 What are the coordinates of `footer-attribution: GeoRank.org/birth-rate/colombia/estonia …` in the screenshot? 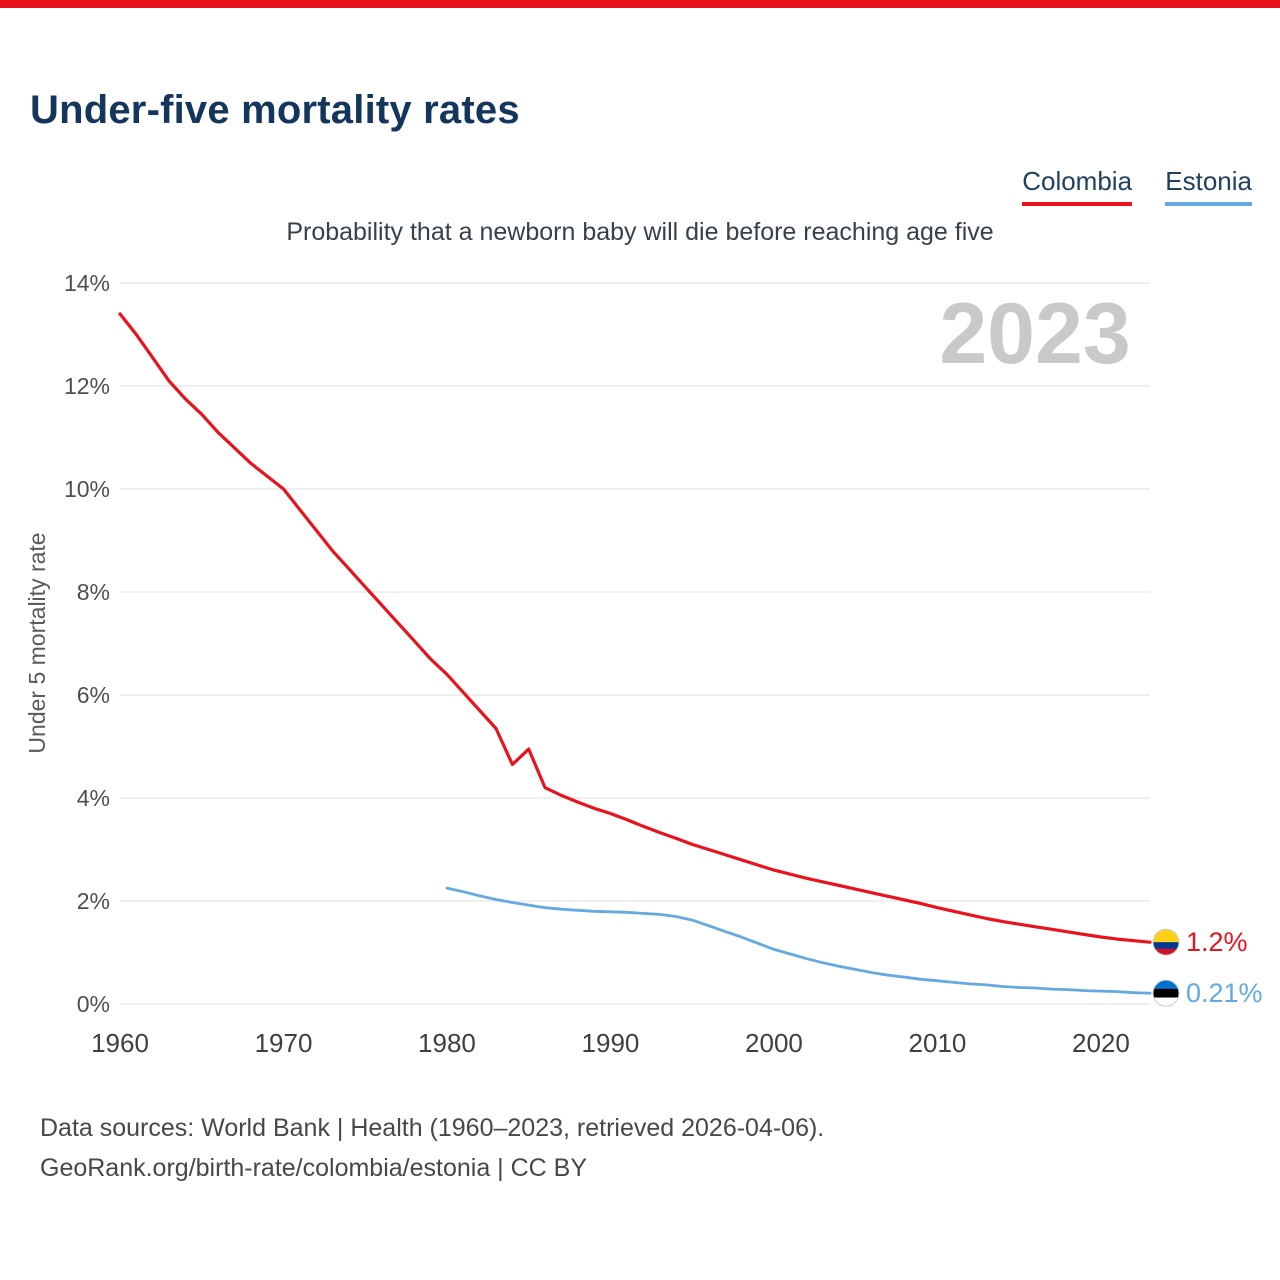 It's located at (314, 1168).